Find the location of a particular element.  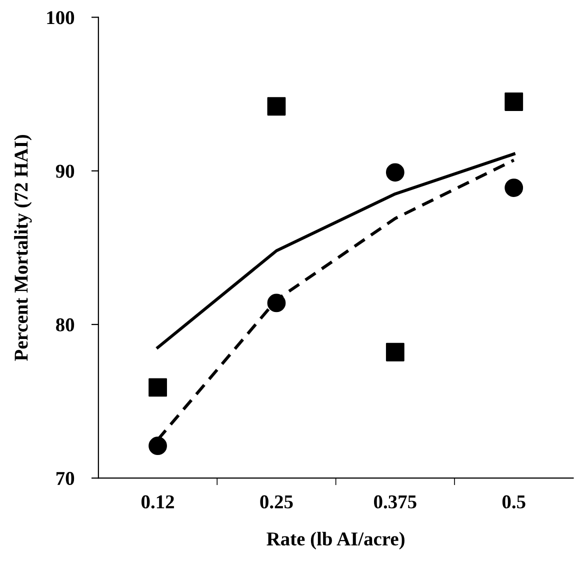

x-axis-title: Rate (lb AI/acre) is located at coordinates (335, 541).